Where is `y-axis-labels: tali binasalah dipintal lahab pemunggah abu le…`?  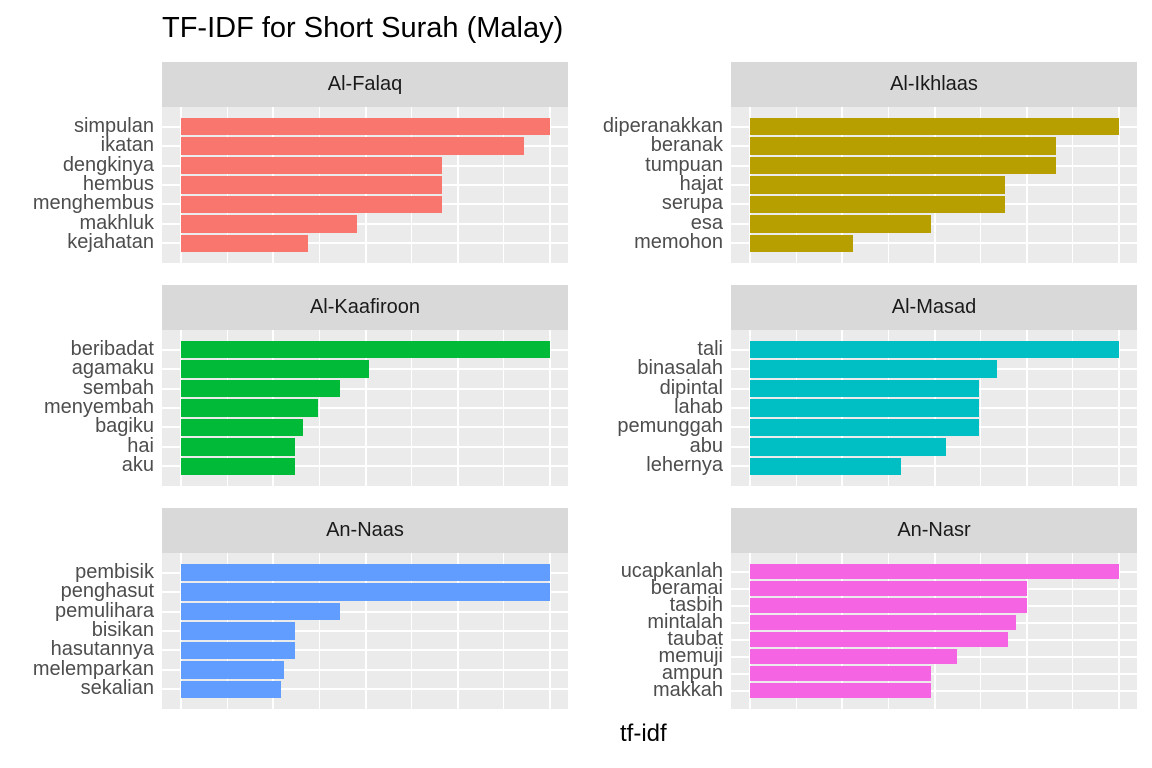
y-axis-labels: tali binasalah dipintal lahab pemunggah abu le… is located at coordinates (643, 408).